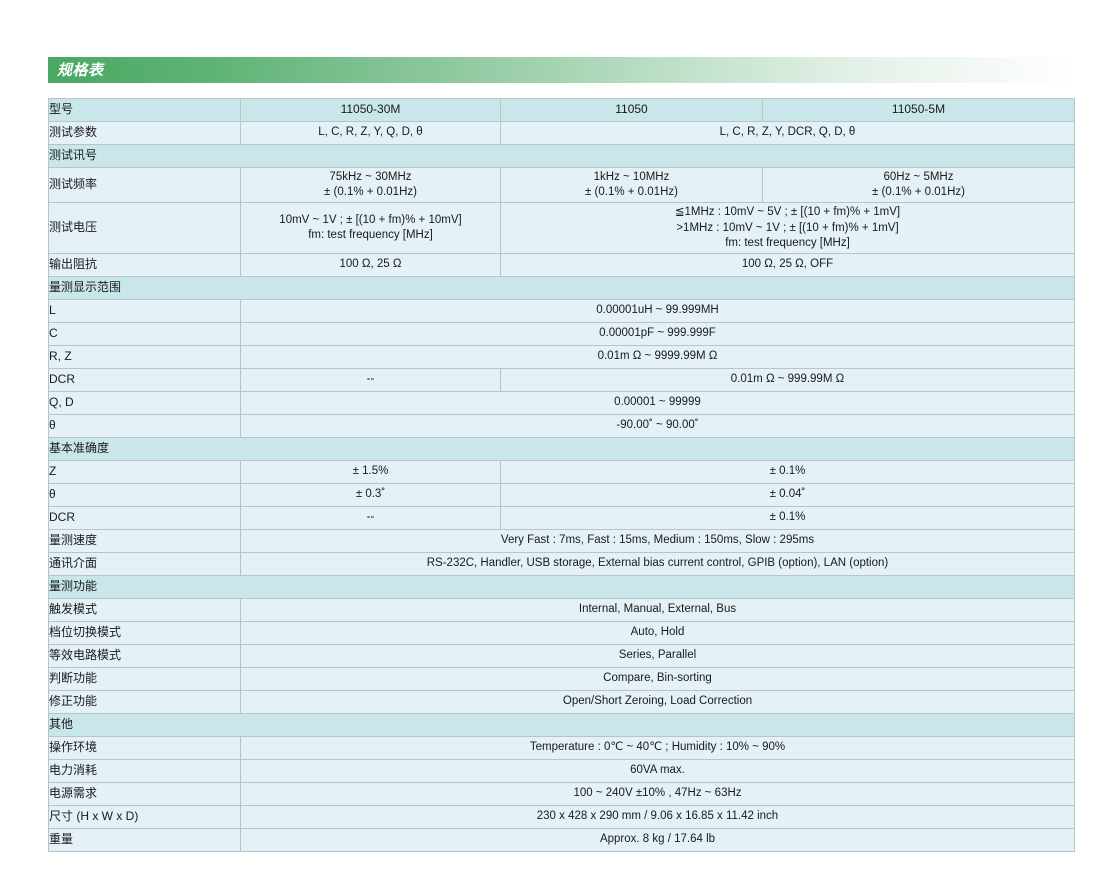 Image resolution: width=1102 pixels, height=885 pixels. I want to click on table-cell: 75kHz ~ 30MHz ± (0.1% + 0.01Hz), so click(370, 185).